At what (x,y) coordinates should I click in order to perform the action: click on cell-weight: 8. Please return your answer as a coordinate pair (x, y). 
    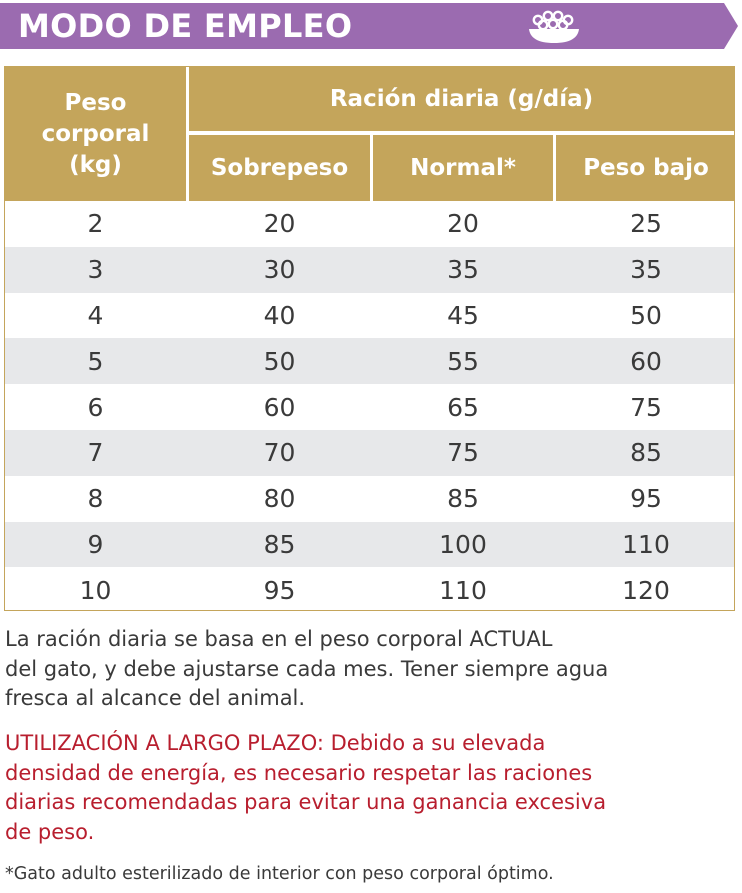
    Looking at the image, I should click on (95, 499).